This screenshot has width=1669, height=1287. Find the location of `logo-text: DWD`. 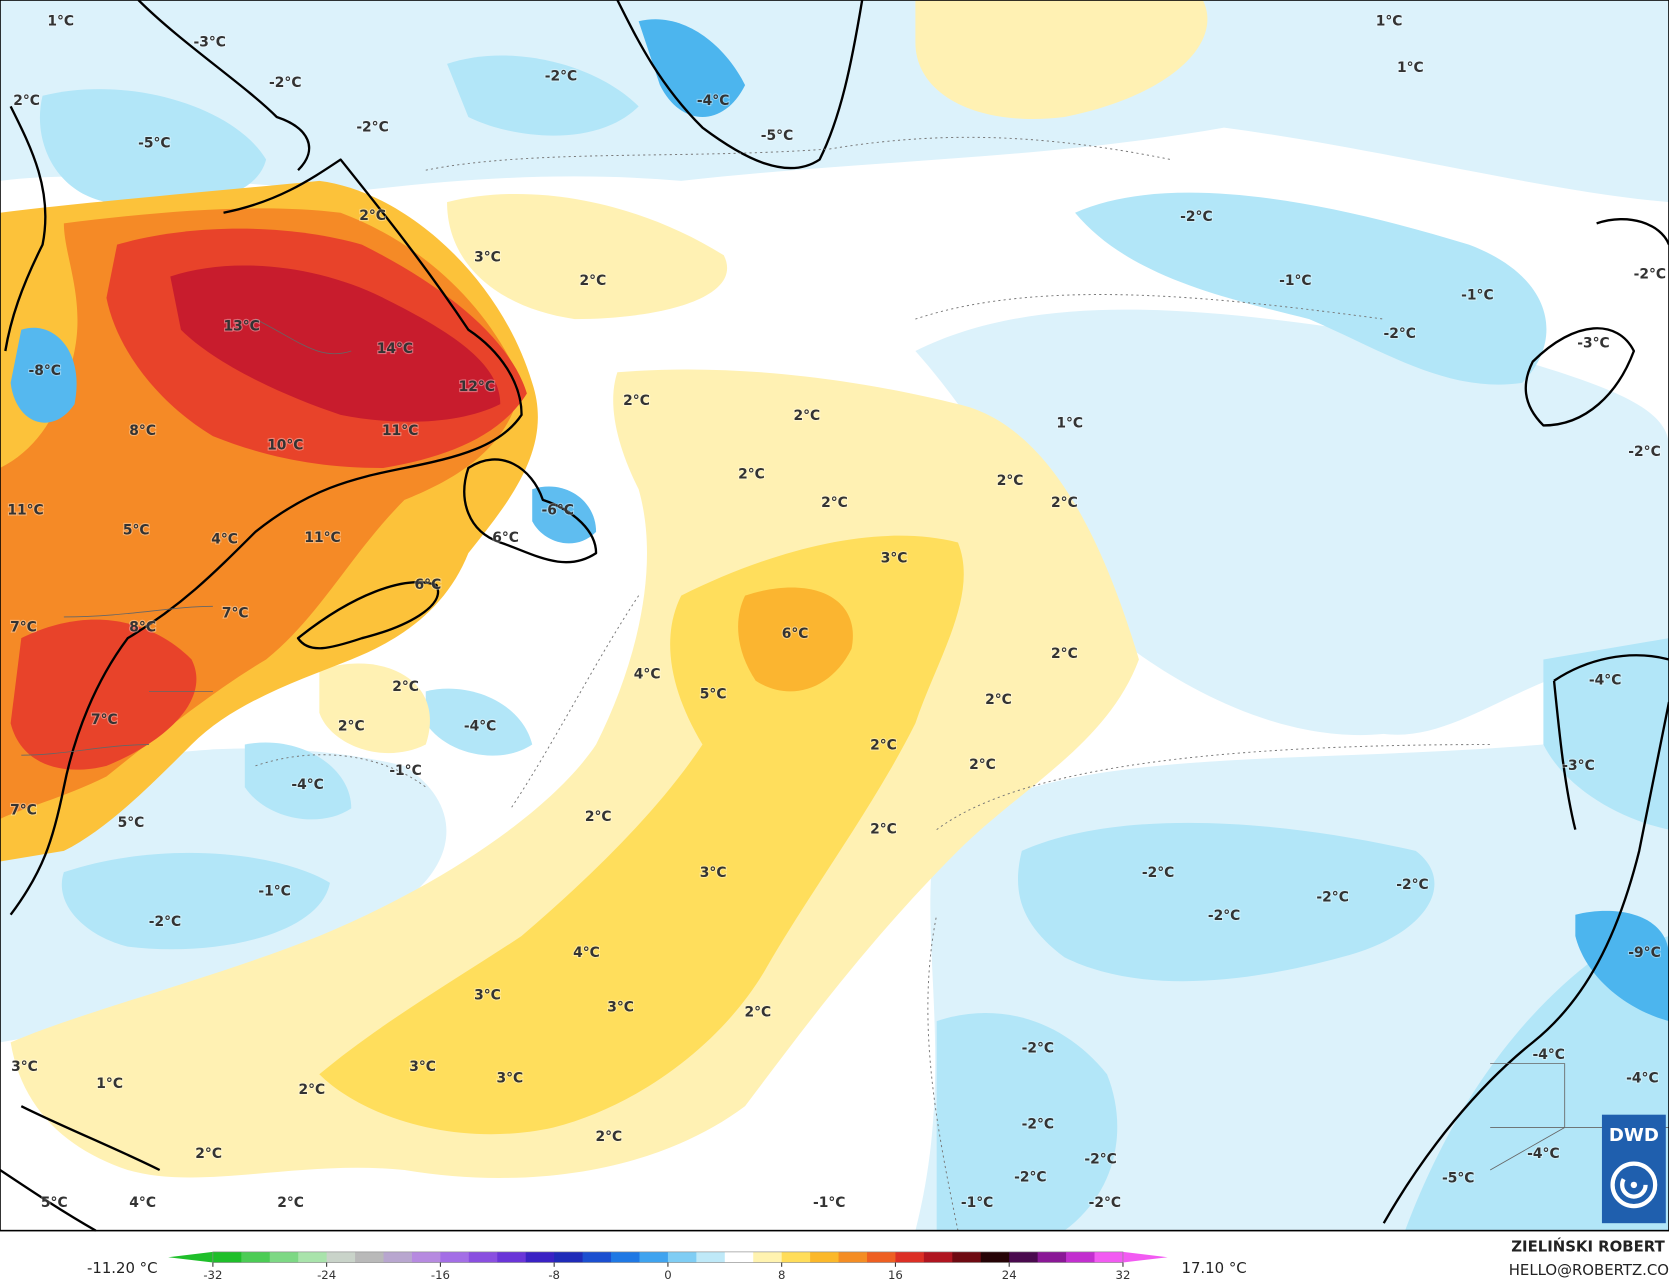

logo-text: DWD is located at coordinates (1634, 1135).